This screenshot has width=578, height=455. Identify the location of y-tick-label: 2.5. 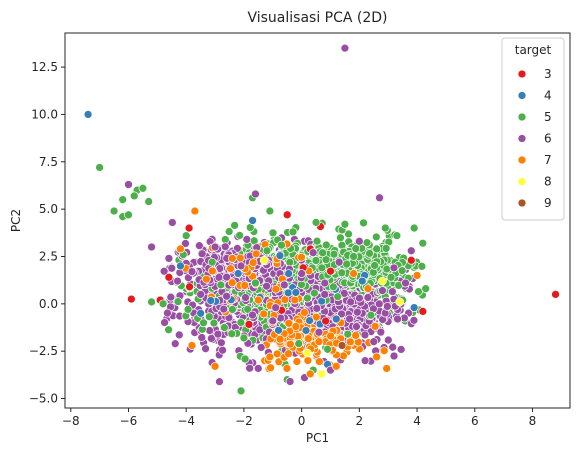
(48, 256).